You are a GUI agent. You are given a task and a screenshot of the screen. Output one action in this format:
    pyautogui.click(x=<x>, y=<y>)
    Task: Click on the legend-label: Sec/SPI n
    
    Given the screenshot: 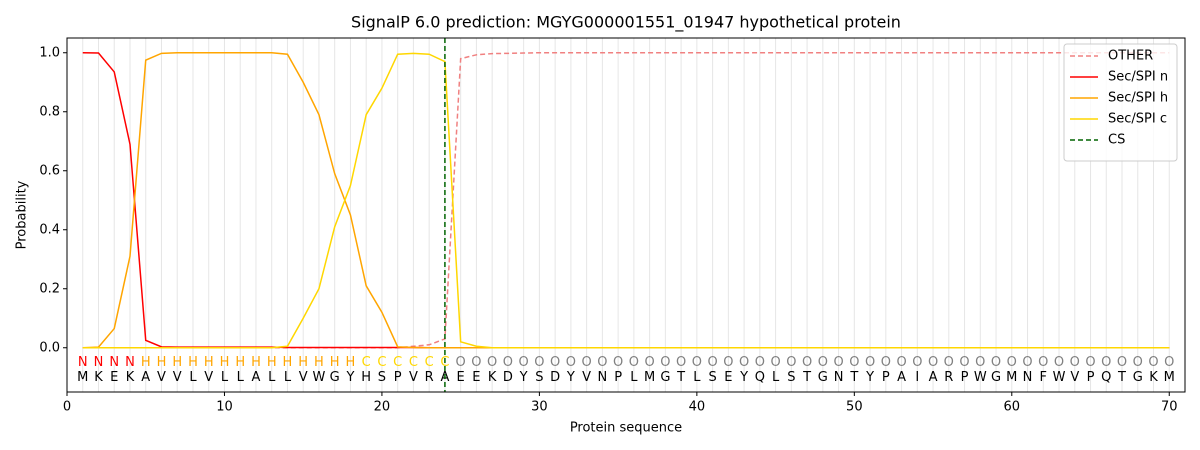 What is the action you would take?
    pyautogui.click(x=1138, y=77)
    